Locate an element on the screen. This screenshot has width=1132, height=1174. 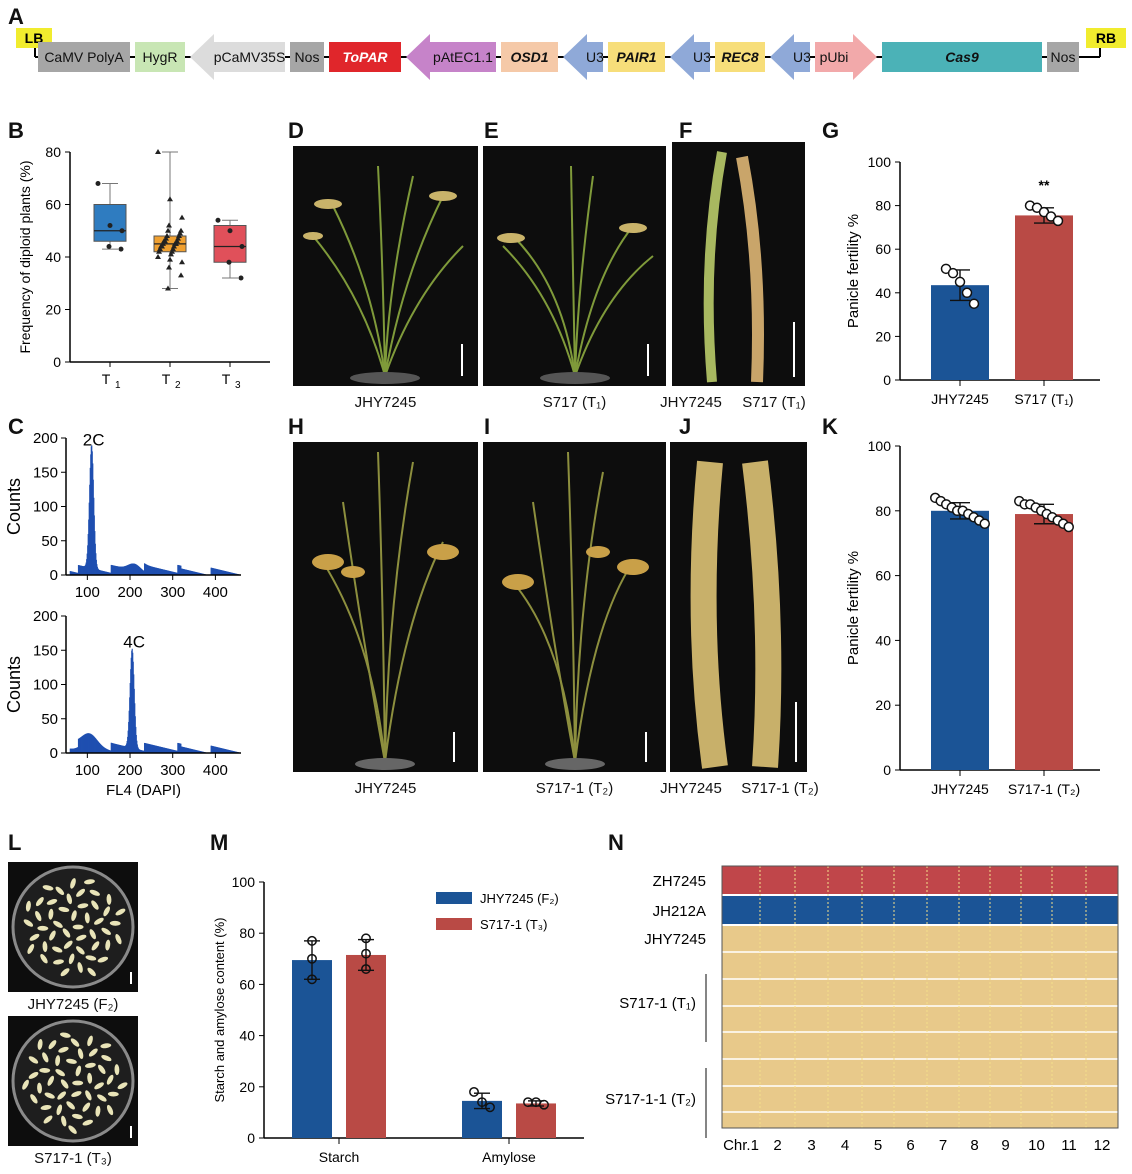
construct-element-pair1-8-label: PAIR1 is located at coordinates (636, 57).